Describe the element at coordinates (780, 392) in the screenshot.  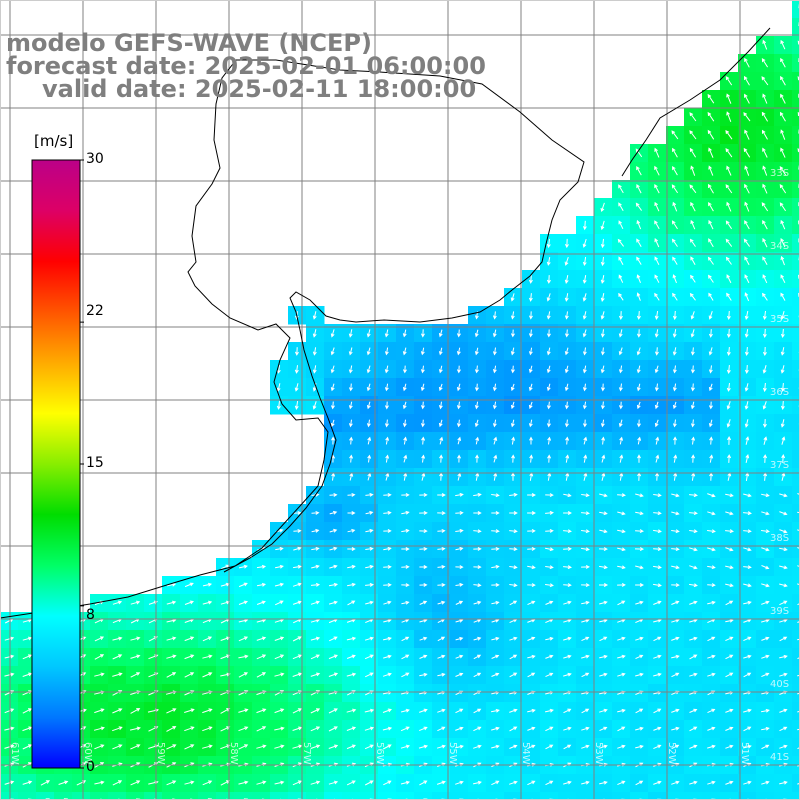
I see `lat-label-36s: 36S` at that location.